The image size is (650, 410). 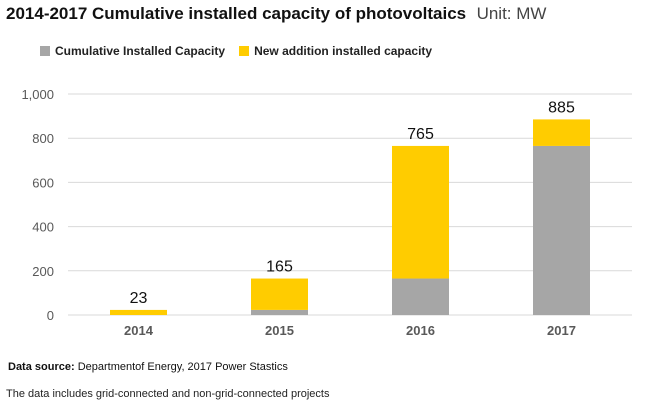 What do you see at coordinates (420, 330) in the screenshot?
I see `x-tick-label: 2016` at bounding box center [420, 330].